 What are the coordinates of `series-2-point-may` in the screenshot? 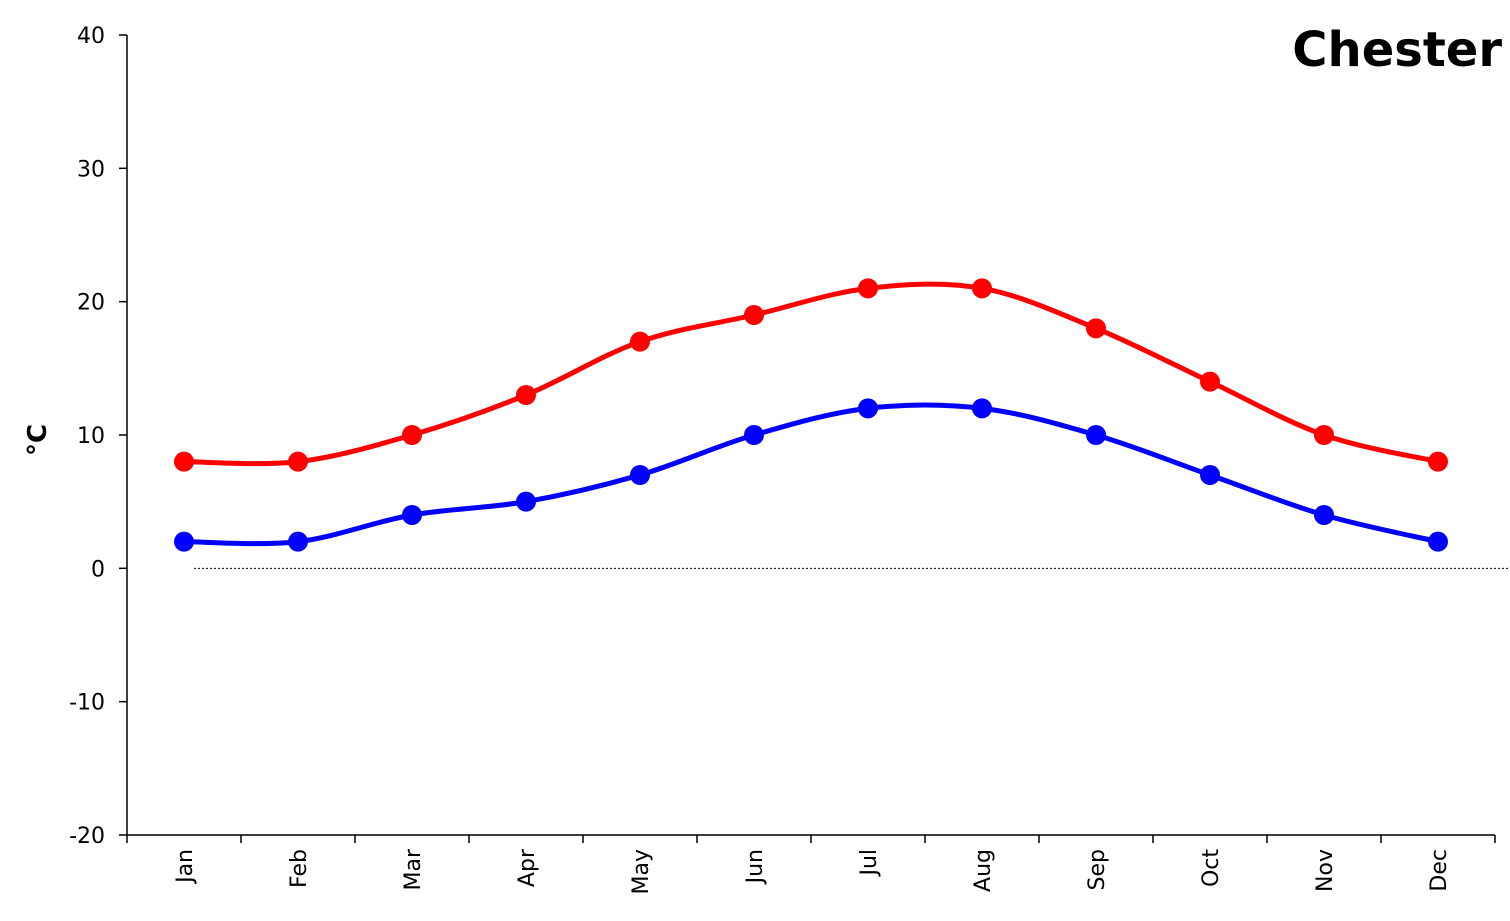 It's located at (640, 475).